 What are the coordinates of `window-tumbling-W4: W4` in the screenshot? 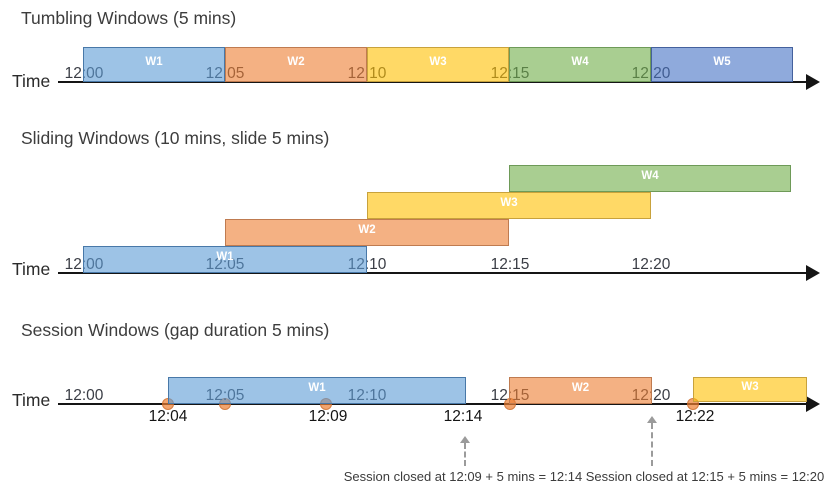 It's located at (580, 64).